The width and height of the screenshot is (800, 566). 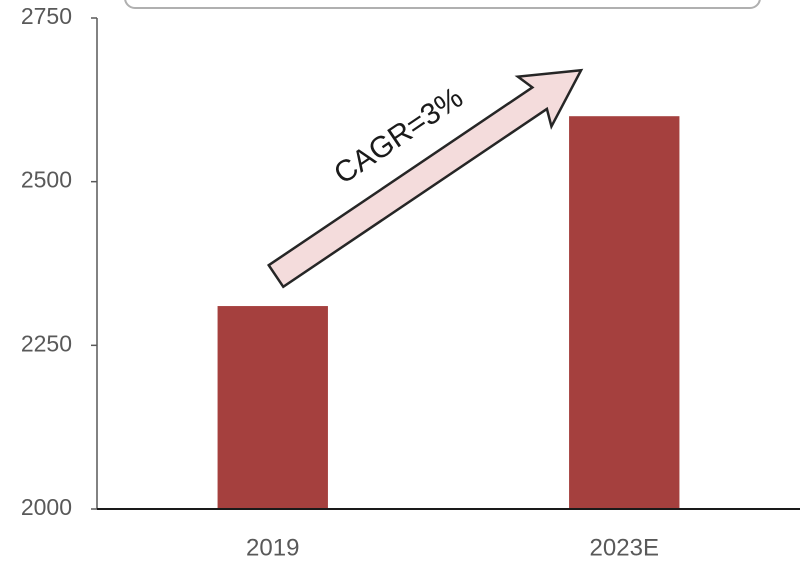 I want to click on x-tick-label: 2019, so click(x=272, y=547).